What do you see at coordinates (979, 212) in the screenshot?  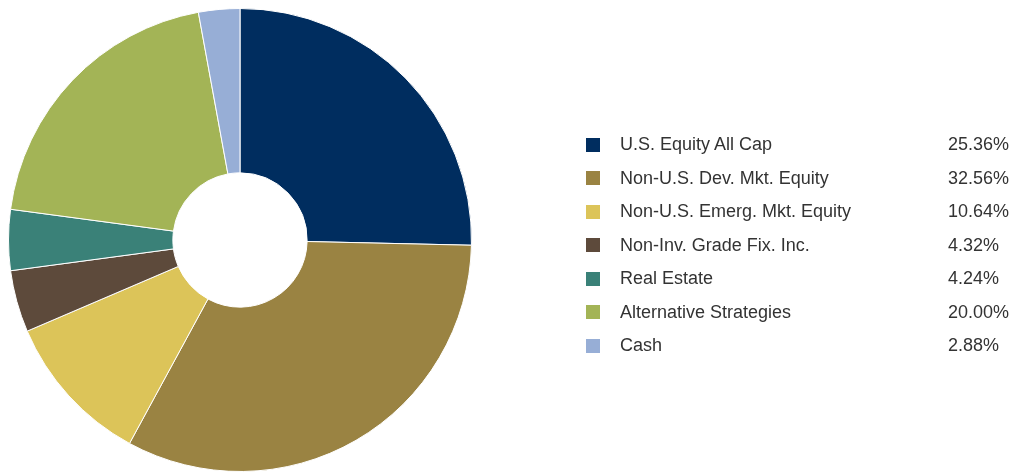 I see `data-label: 10.64%` at bounding box center [979, 212].